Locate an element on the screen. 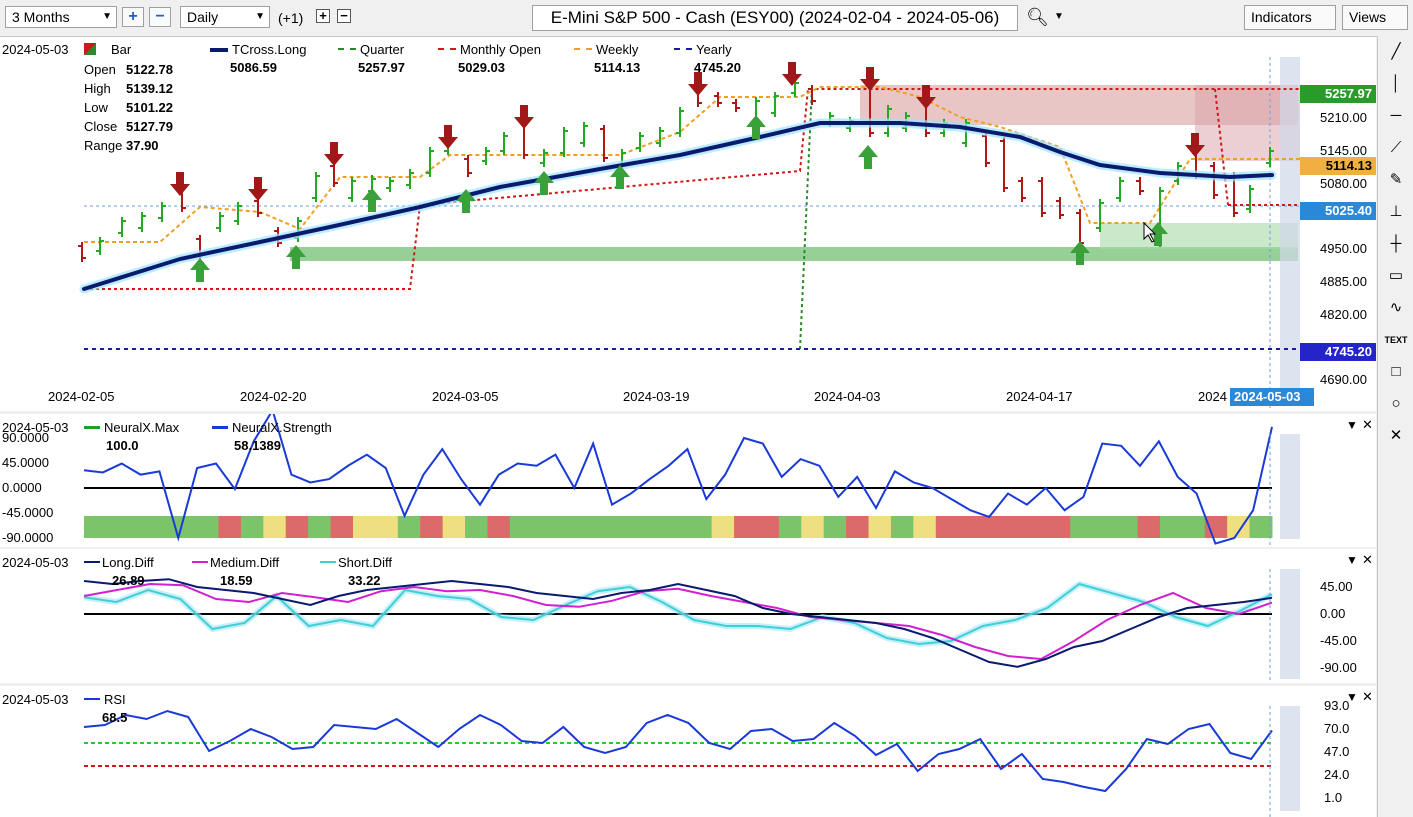 The width and height of the screenshot is (1413, 817). date-tick: 2024-03-19 is located at coordinates (656, 396).